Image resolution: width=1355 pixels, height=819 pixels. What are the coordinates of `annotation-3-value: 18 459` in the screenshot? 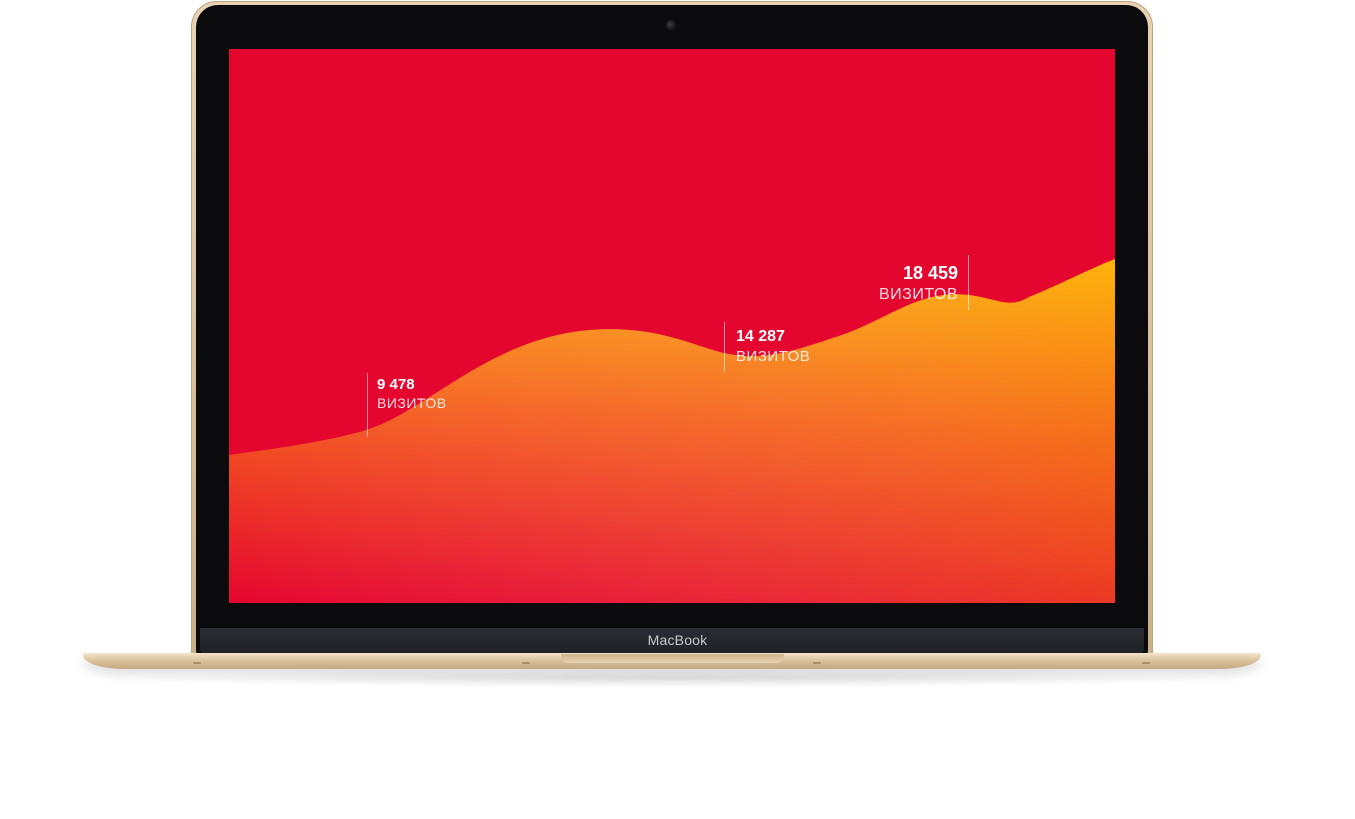 It's located at (930, 273).